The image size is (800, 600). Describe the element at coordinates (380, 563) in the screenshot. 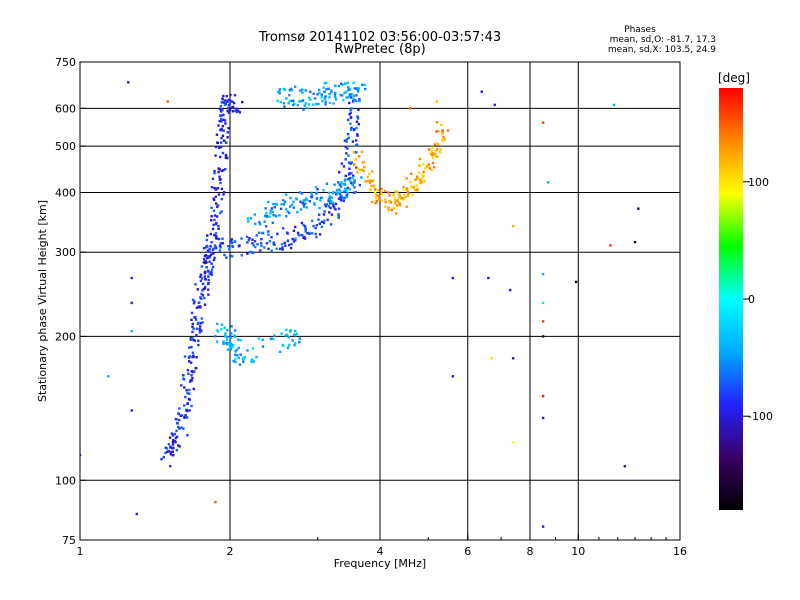

I see `x-axis-label: Frequency [MHz]` at that location.